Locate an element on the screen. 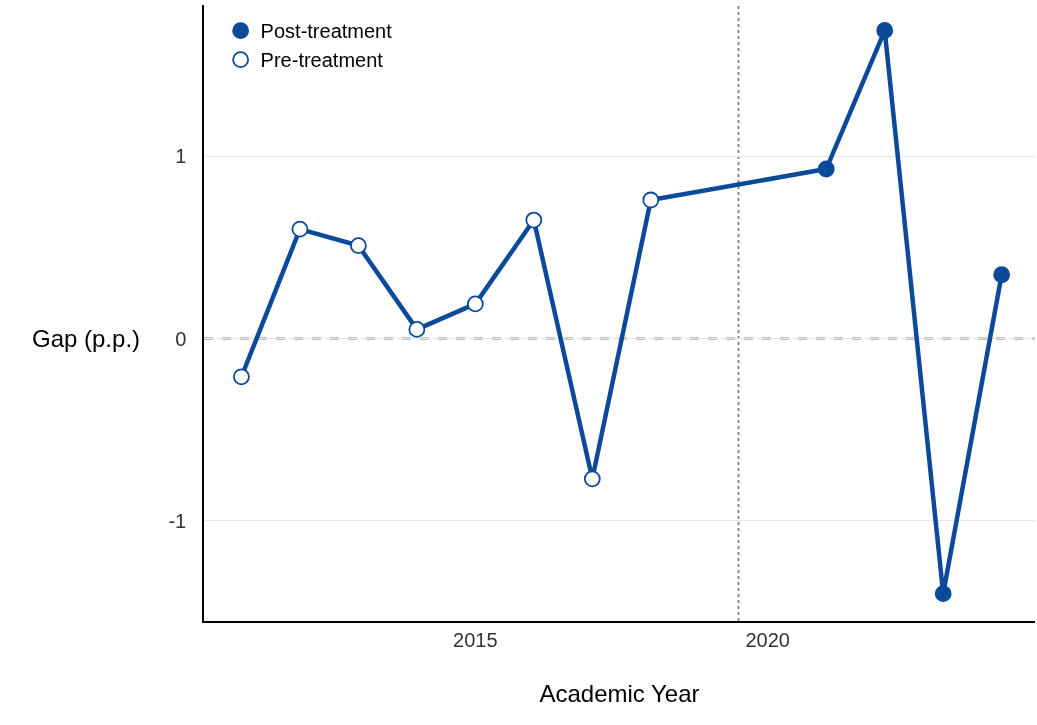 The height and width of the screenshot is (725, 1037). legend-label: Pre-treatment is located at coordinates (322, 60).